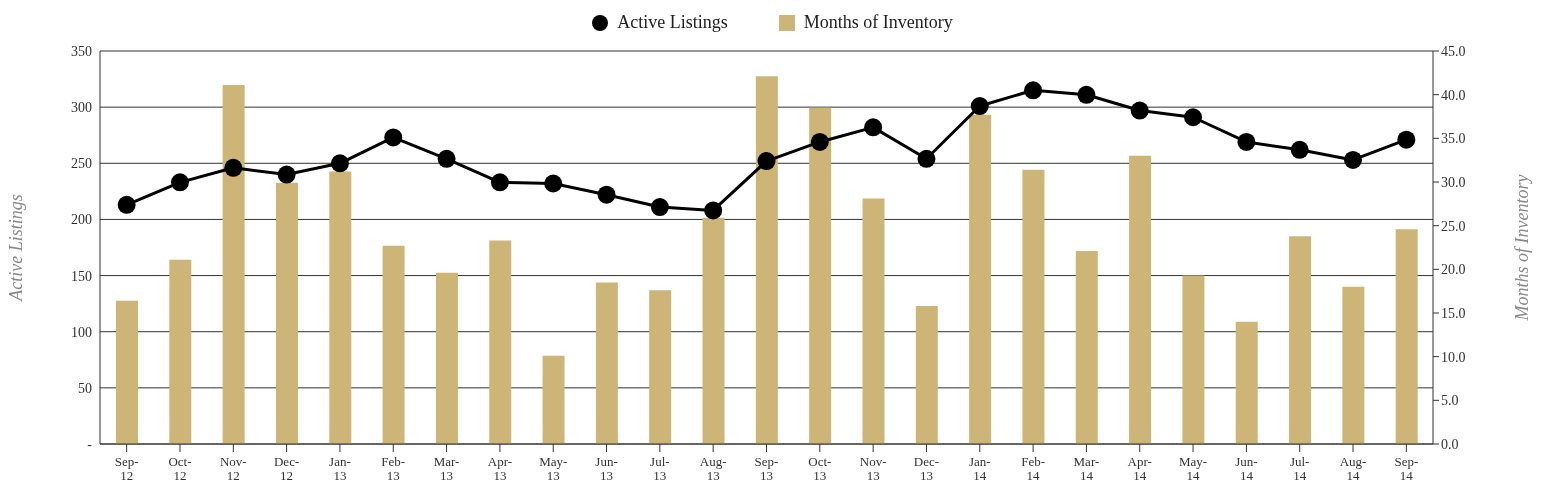 This screenshot has width=1554, height=497. I want to click on x-tick-label: Jan-13, so click(340, 468).